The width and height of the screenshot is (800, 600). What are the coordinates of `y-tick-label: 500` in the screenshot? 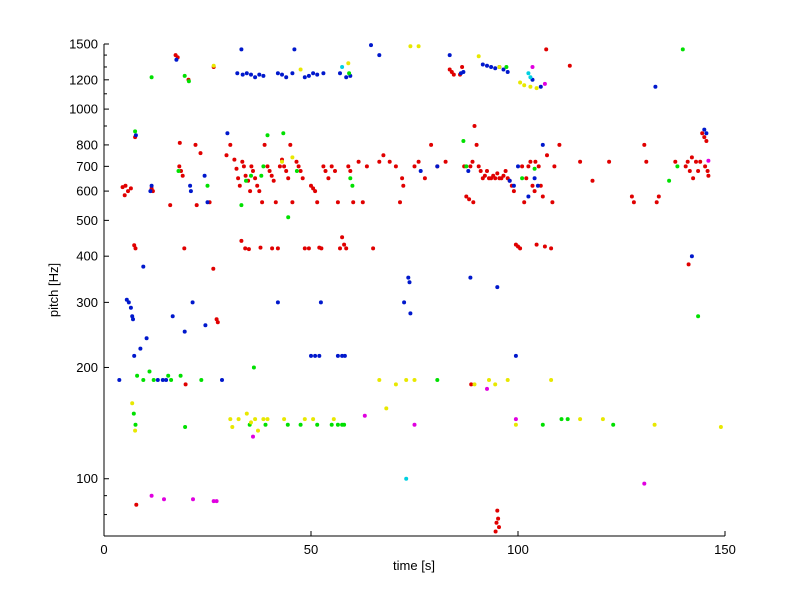 It's located at (87, 220).